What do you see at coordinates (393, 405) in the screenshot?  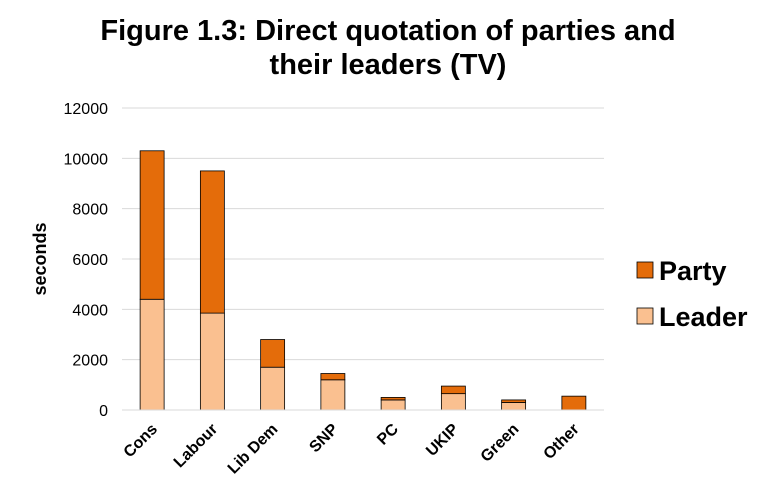 I see `bar-pc-leader` at bounding box center [393, 405].